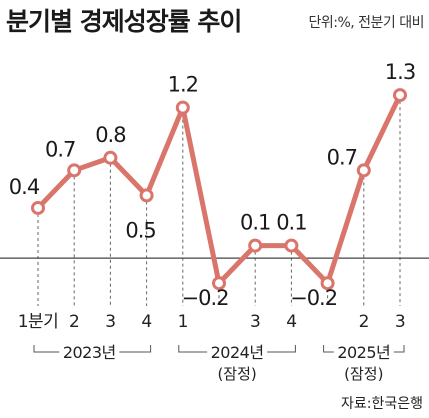 Image resolution: width=429 pixels, height=418 pixels. I want to click on value-label-0: 0.4, so click(24, 187).